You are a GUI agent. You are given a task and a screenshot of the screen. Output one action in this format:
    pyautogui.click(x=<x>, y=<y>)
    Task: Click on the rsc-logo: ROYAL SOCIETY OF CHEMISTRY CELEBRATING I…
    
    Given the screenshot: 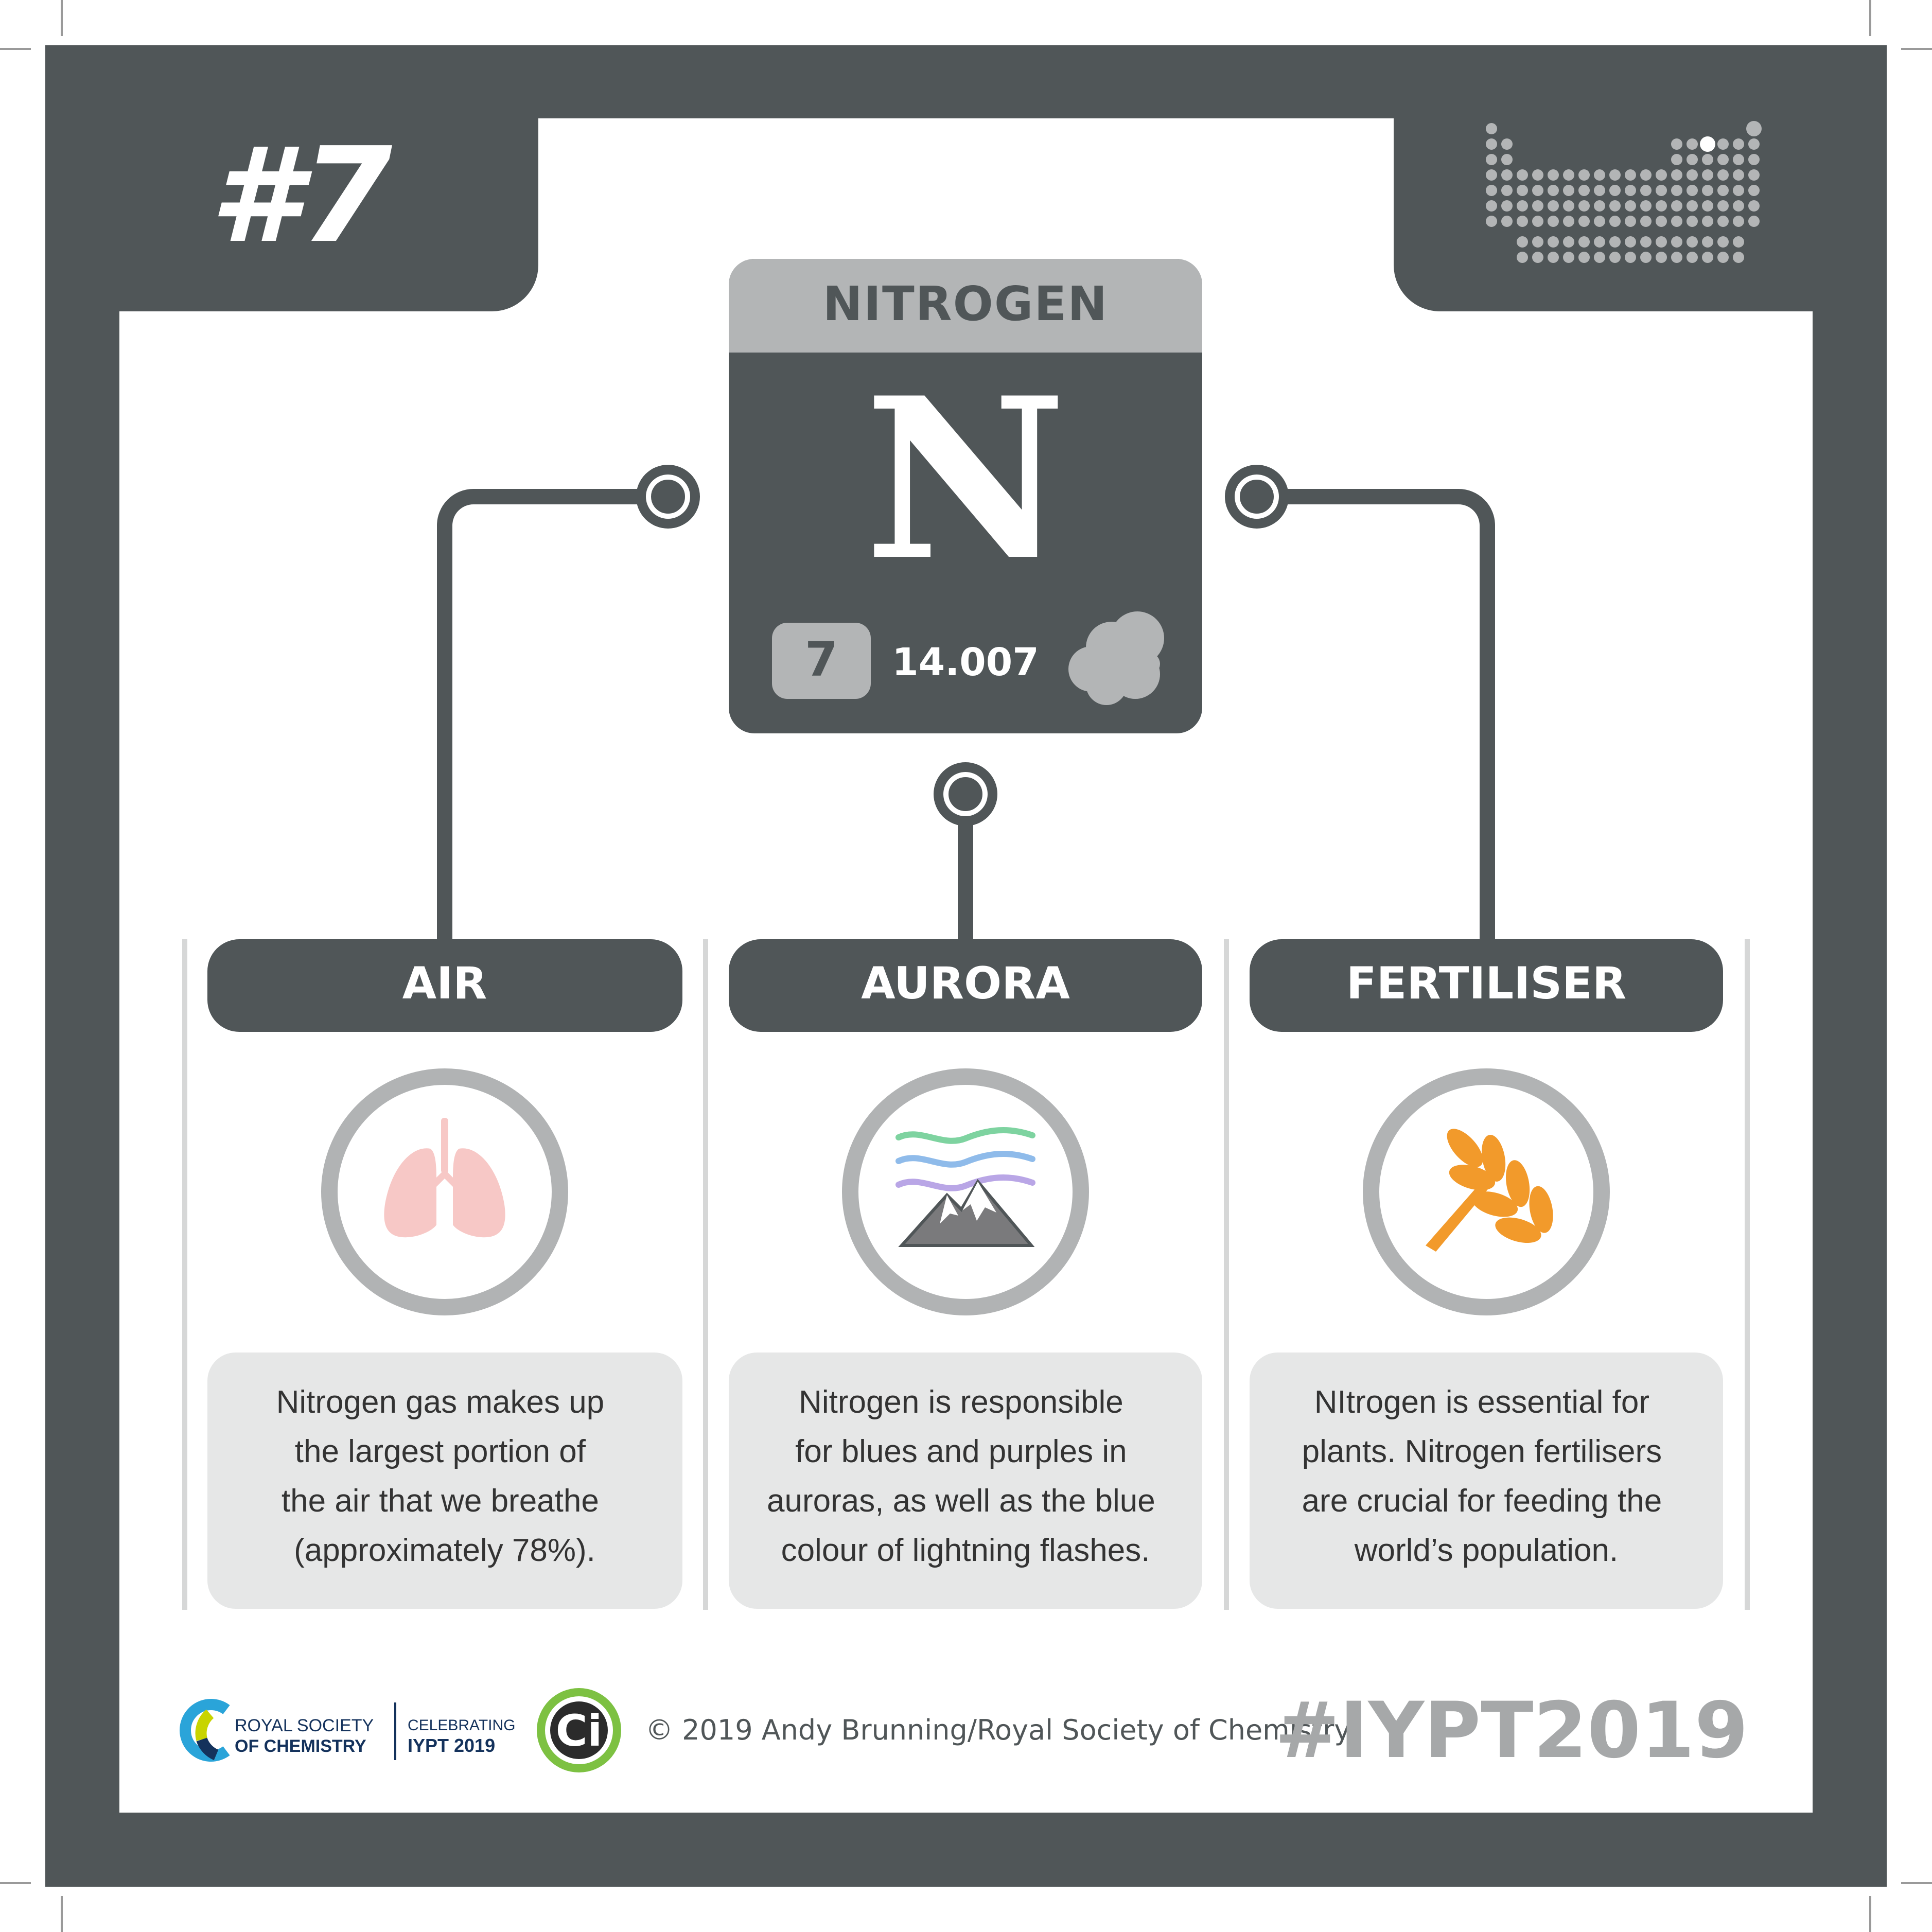 What is the action you would take?
    pyautogui.click(x=348, y=1731)
    